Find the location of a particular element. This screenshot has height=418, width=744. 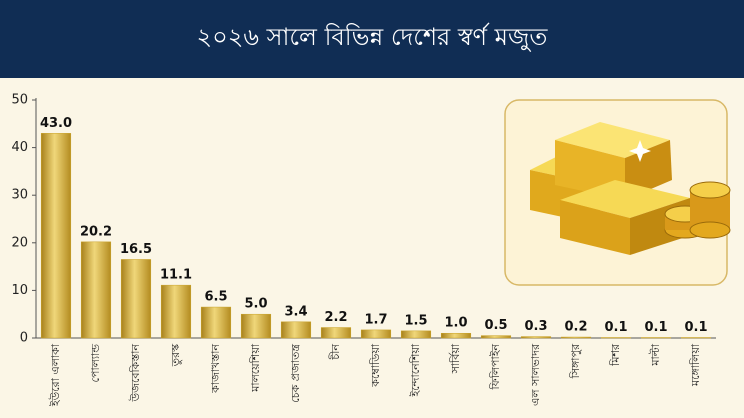

y-tick-label: 40 is located at coordinates (19, 147).